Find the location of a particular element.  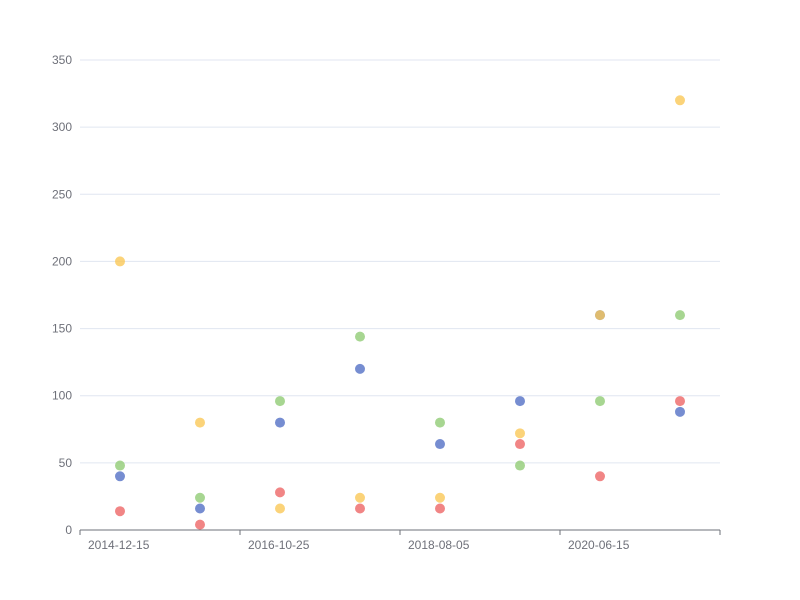

y-tick-label: 250 is located at coordinates (62, 194).